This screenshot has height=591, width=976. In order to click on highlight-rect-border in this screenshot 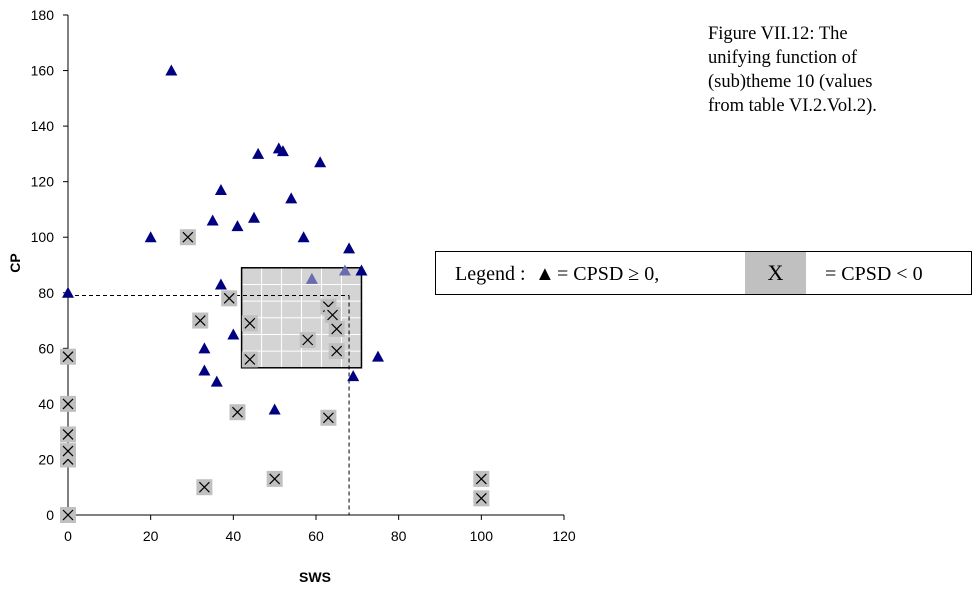, I will do `click(301, 318)`.